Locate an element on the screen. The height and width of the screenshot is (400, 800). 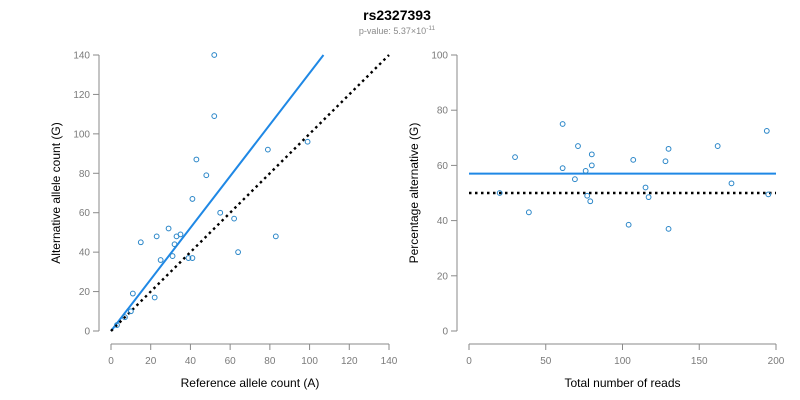
x-tick-label: 60 is located at coordinates (231, 361).